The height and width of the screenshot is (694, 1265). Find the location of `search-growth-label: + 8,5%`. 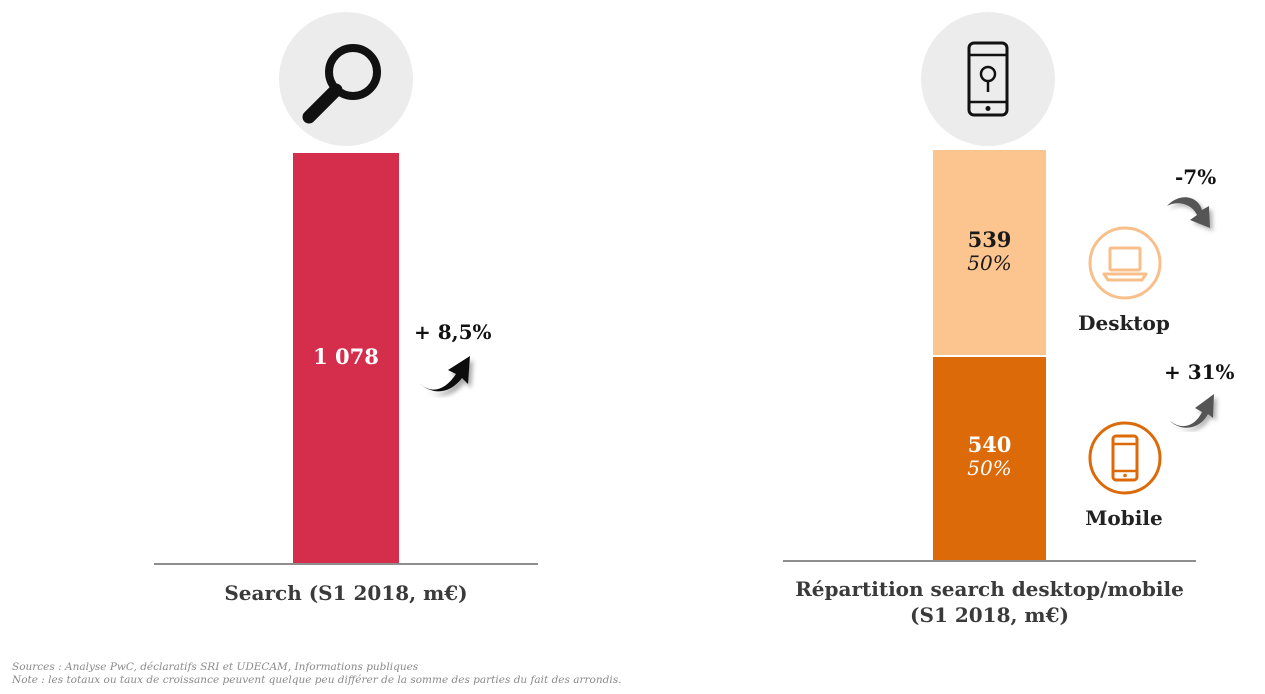

search-growth-label: + 8,5% is located at coordinates (453, 332).